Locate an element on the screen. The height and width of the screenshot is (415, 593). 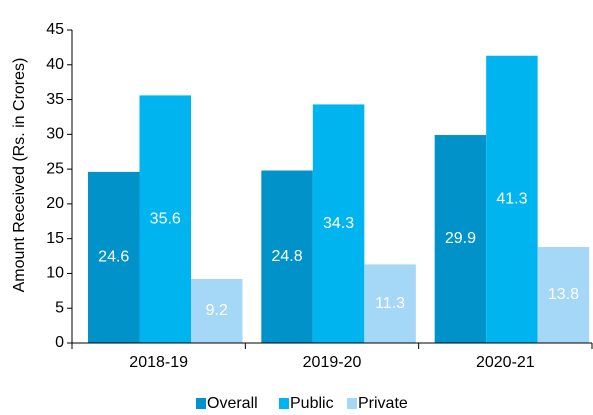
y-tick-label: 15 is located at coordinates (55, 238).